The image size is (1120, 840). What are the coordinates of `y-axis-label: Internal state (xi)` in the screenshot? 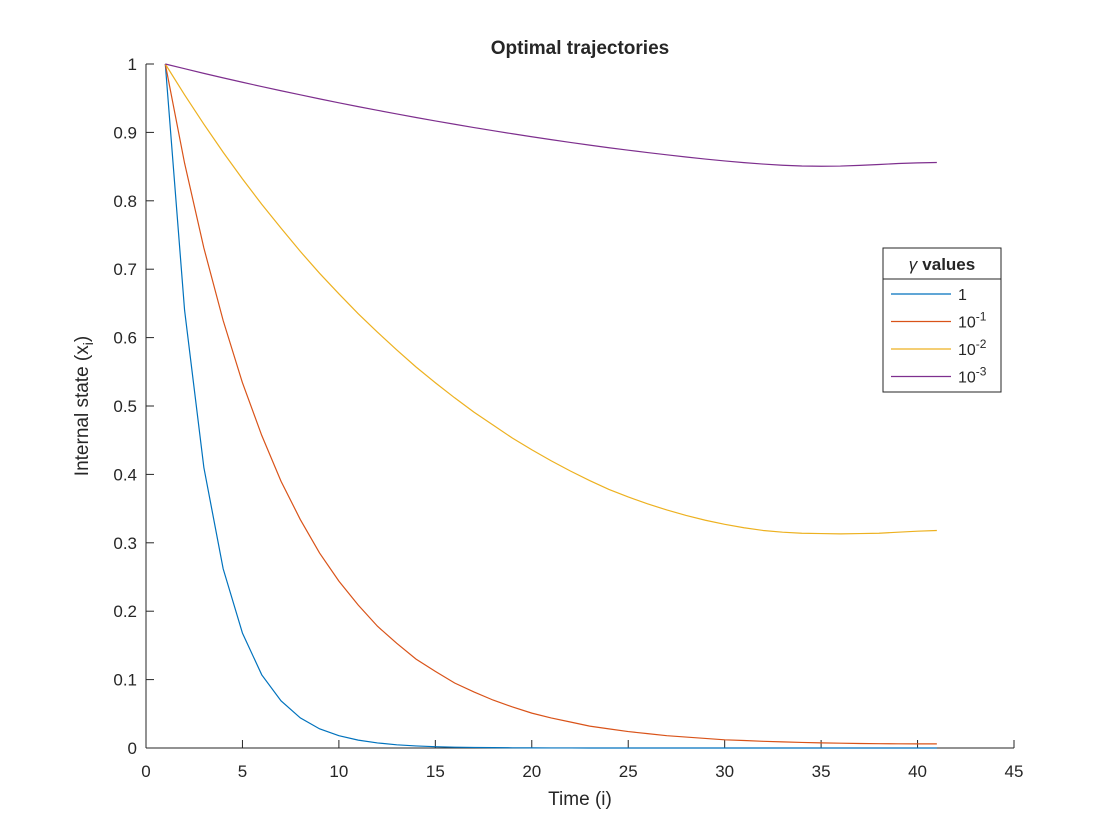 It's located at (84, 406).